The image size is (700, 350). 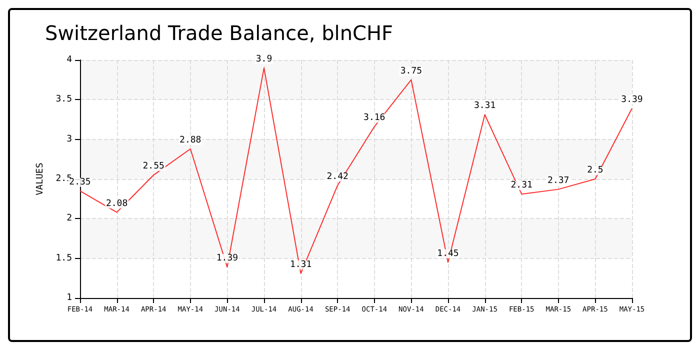 What do you see at coordinates (301, 265) in the screenshot?
I see `data-label: 1.31` at bounding box center [301, 265].